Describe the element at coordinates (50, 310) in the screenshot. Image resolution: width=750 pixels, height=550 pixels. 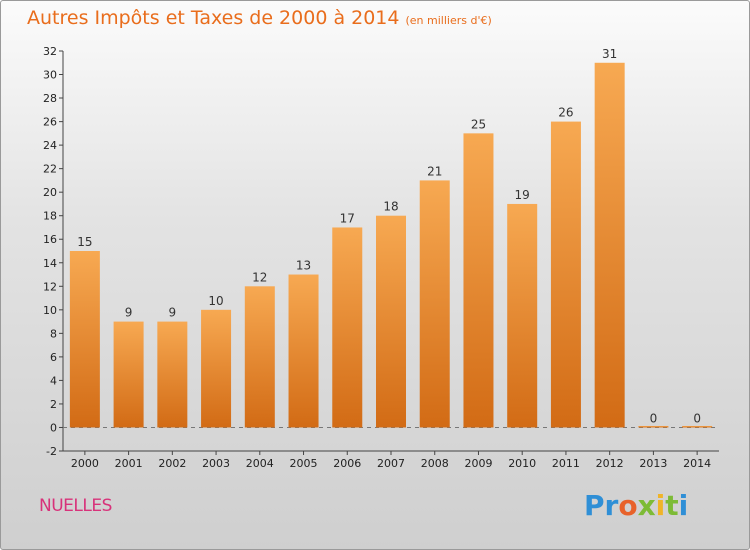
I see `y-tick-label: 10` at that location.